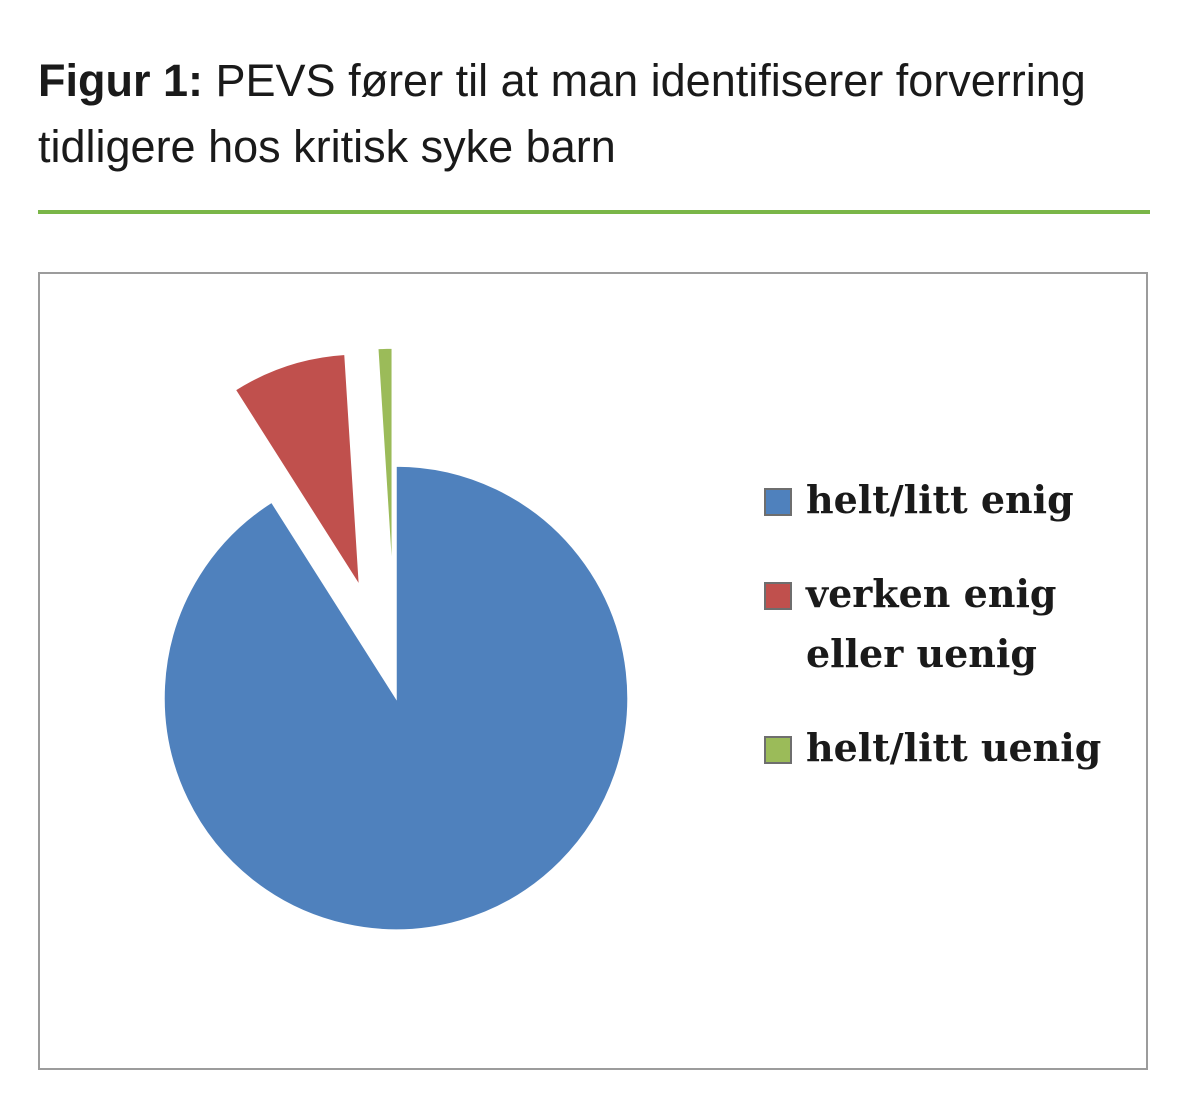 The height and width of the screenshot is (1110, 1191). I want to click on title-divider, so click(594, 212).